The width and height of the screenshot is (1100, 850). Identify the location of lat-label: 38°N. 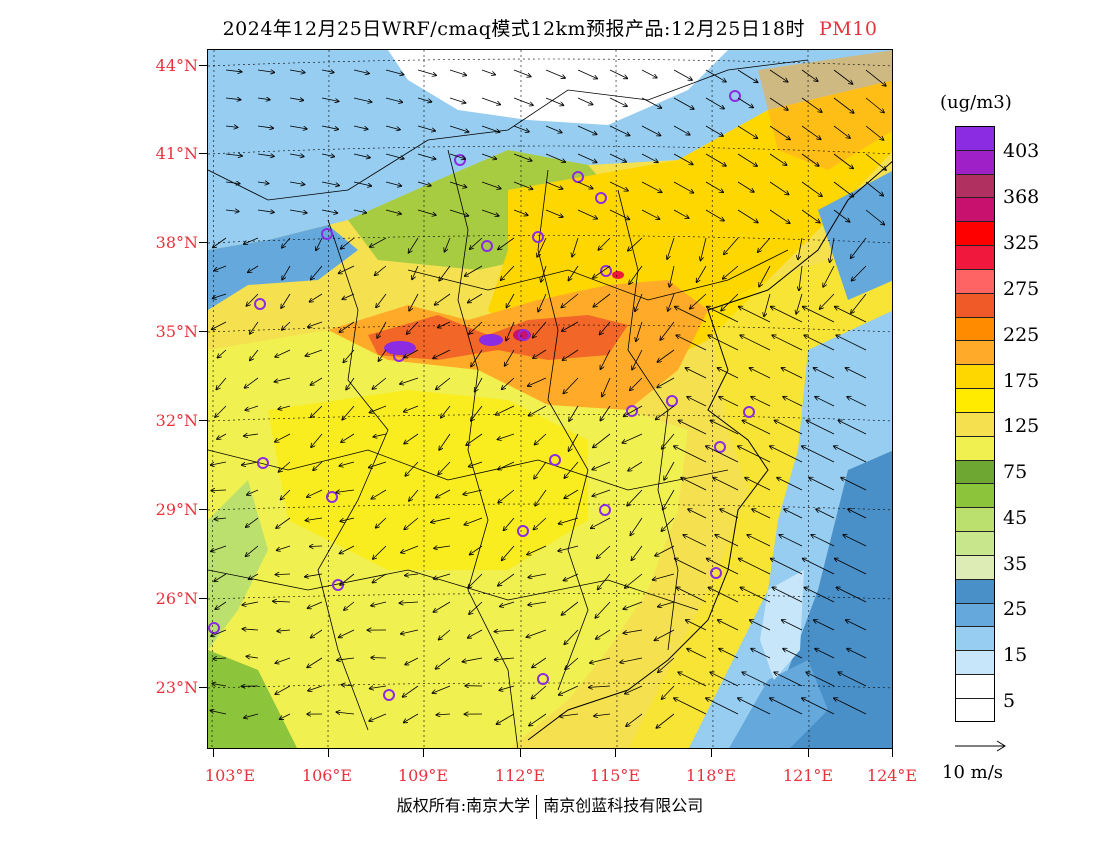
(176, 242).